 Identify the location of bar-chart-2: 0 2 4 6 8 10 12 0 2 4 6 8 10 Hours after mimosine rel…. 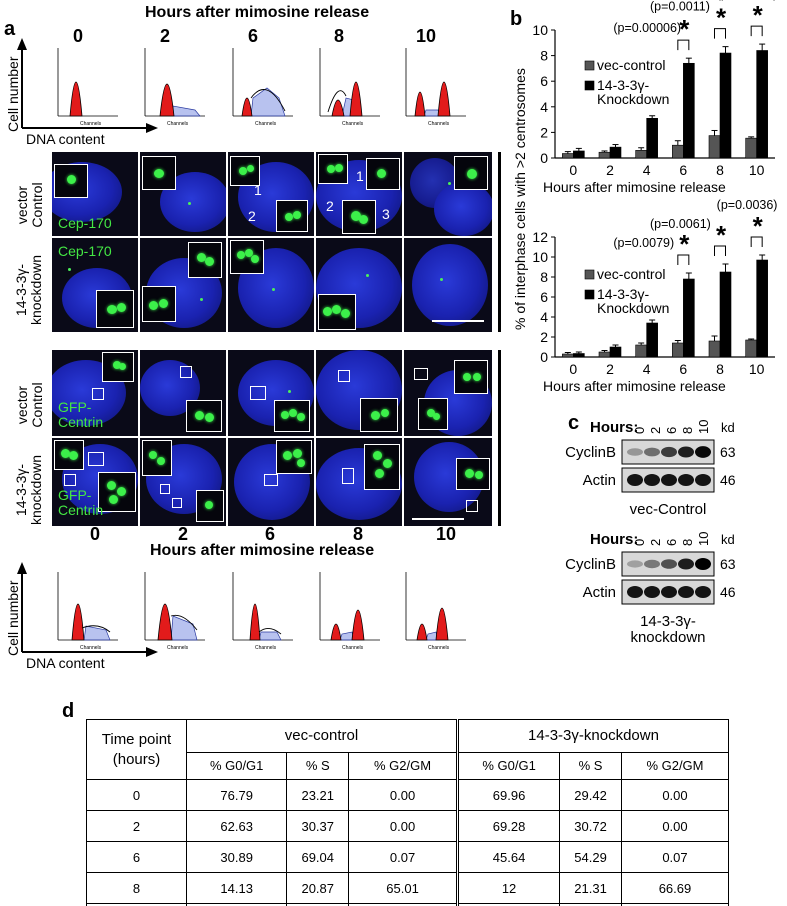
(654, 296).